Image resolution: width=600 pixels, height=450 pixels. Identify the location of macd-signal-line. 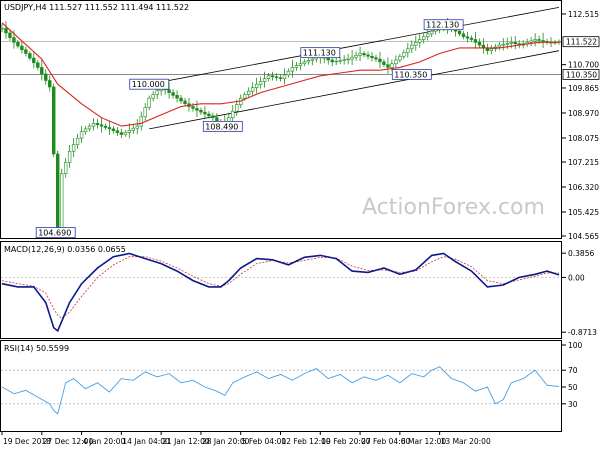
(280, 287).